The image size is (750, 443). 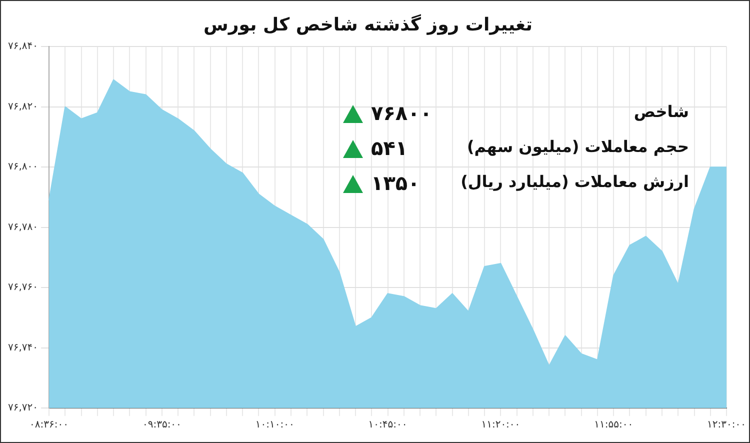 I want to click on x-tick-label: ۰۸:۳۶:۰۰, so click(x=49, y=425).